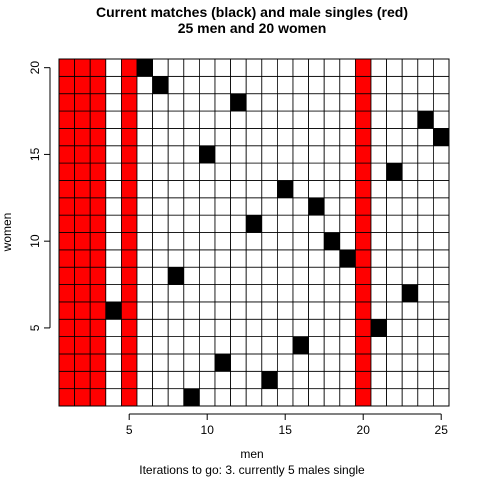 This screenshot has height=485, width=480. What do you see at coordinates (129, 430) in the screenshot?
I see `x-tick-label: 5` at bounding box center [129, 430].